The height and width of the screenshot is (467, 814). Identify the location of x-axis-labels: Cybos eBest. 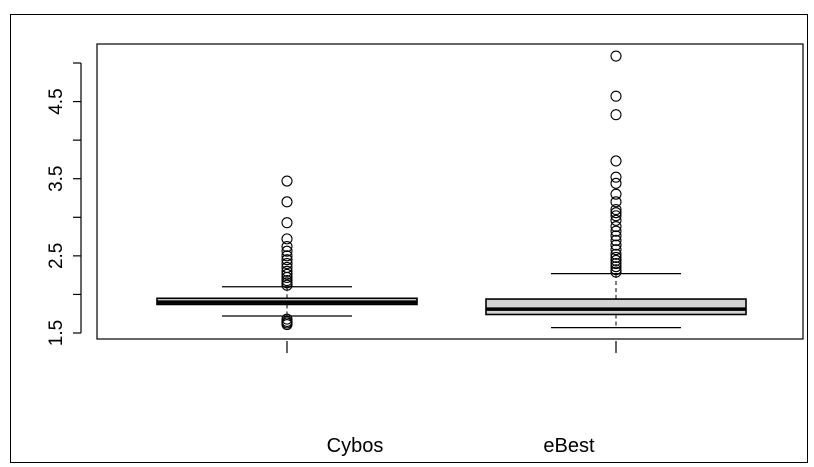
(451, 399).